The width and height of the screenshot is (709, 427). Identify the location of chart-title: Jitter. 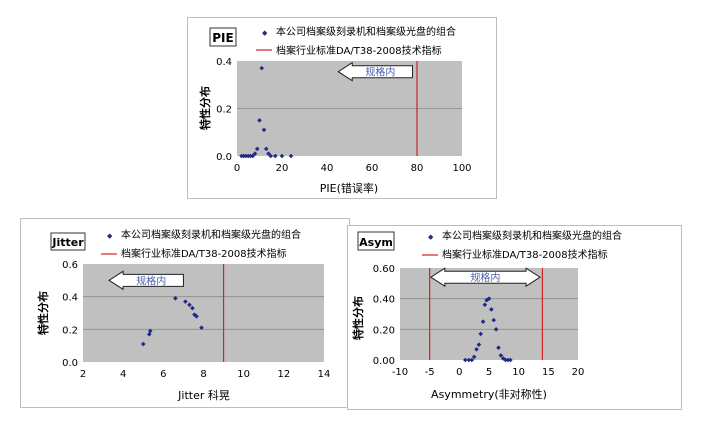
(67, 242).